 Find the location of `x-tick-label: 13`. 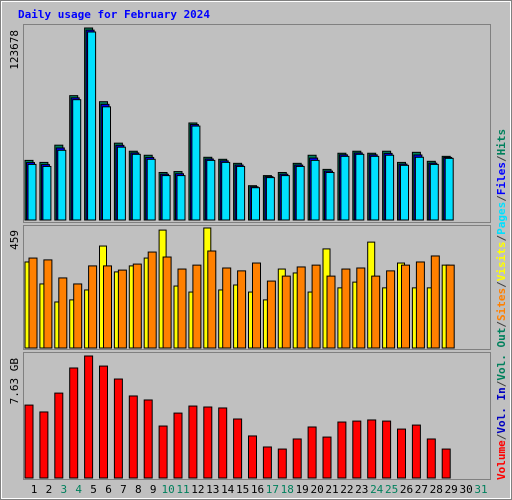

x-tick-label: 13 is located at coordinates (212, 489).